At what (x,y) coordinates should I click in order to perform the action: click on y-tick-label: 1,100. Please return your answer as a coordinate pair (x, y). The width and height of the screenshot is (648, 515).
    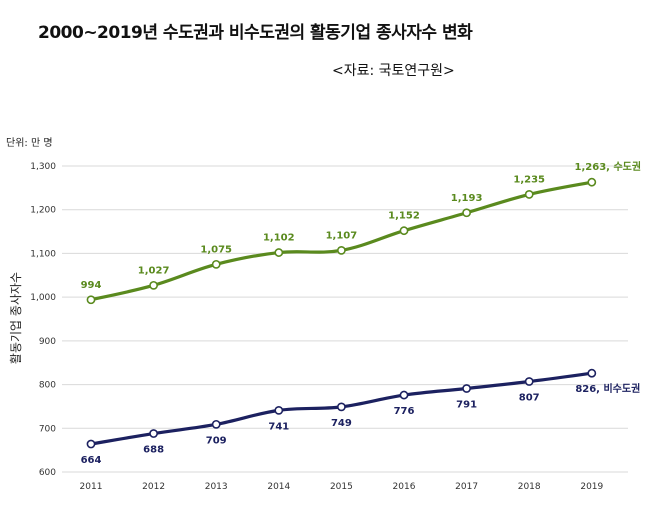
    Looking at the image, I should click on (43, 254).